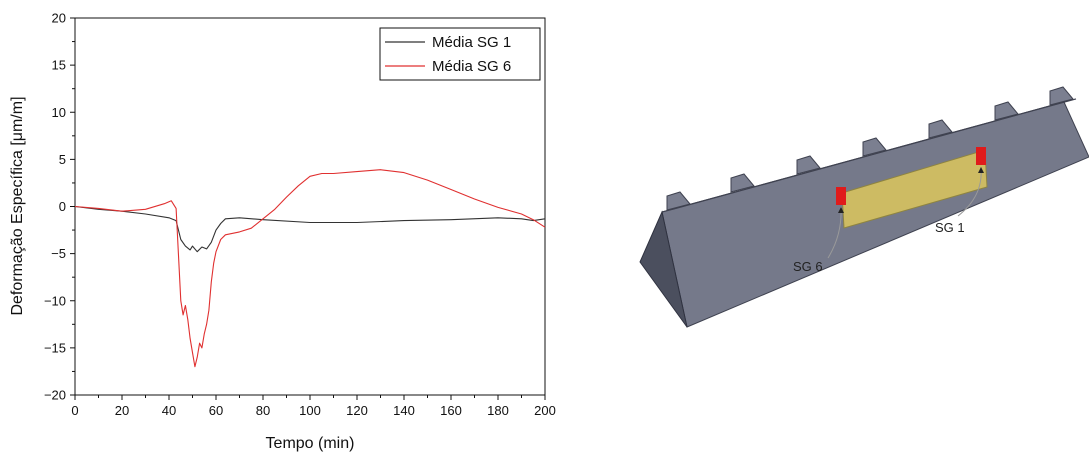 The image size is (1089, 455). Describe the element at coordinates (310, 410) in the screenshot. I see `x-tick-label: 100` at that location.